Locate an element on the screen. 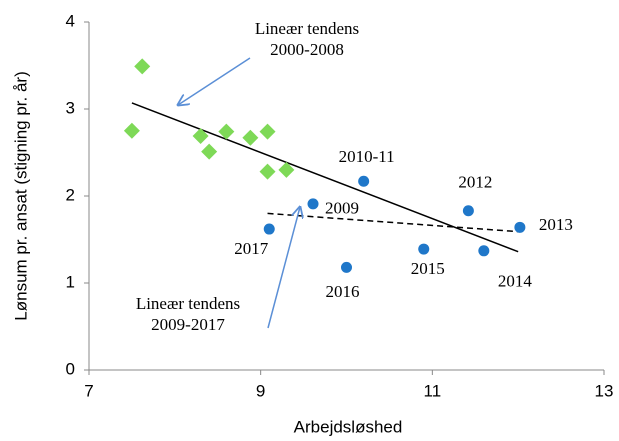  x-tick-label: 13 is located at coordinates (604, 390).